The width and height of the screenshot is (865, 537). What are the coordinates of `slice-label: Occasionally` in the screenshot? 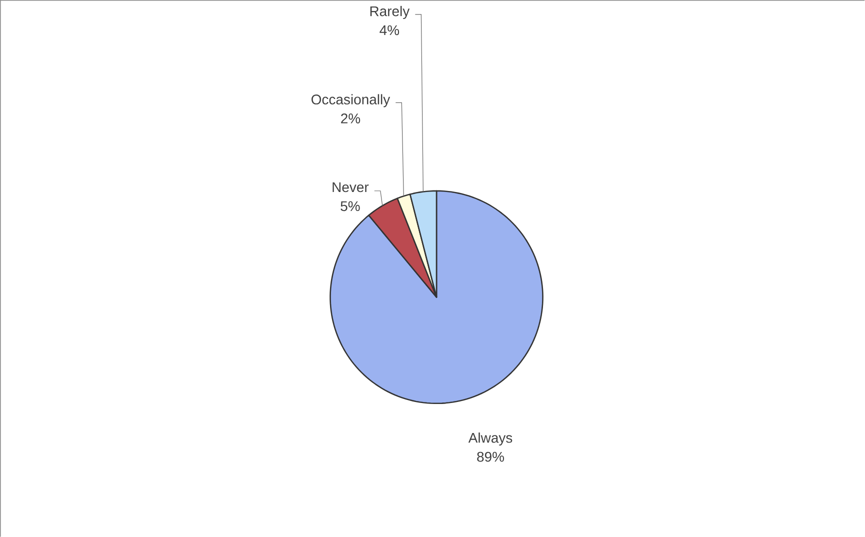 It's located at (351, 101).